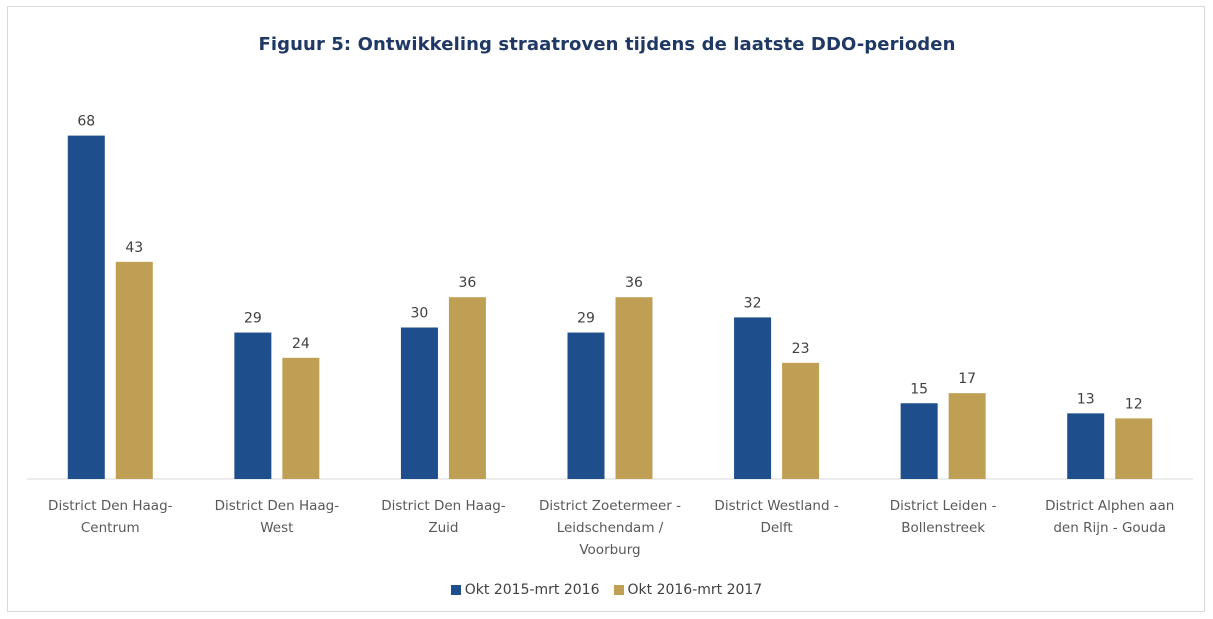  Describe the element at coordinates (606, 590) in the screenshot. I see `legend: Okt 2015-mrt 2016 Okt 2016-mrt 2017` at that location.